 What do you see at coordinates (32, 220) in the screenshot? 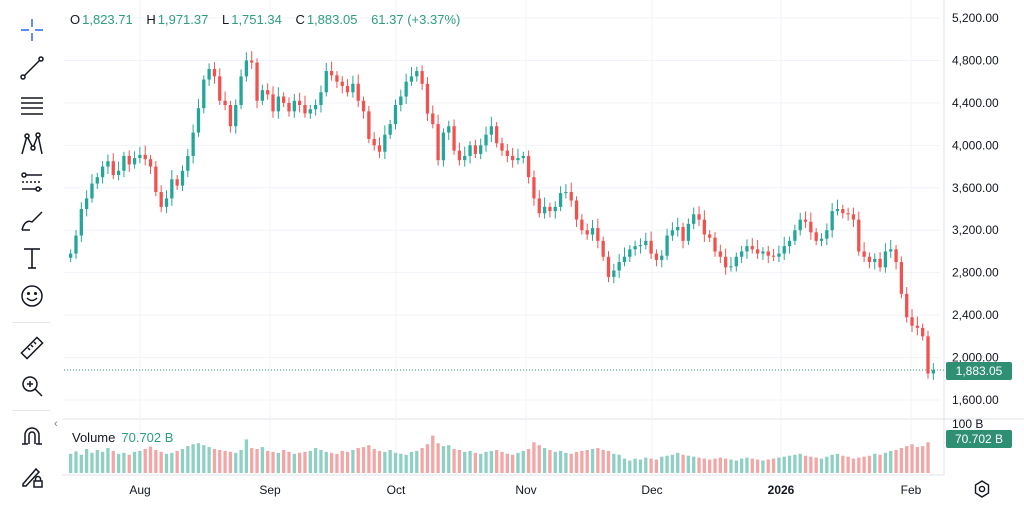
I see `brush-tool` at bounding box center [32, 220].